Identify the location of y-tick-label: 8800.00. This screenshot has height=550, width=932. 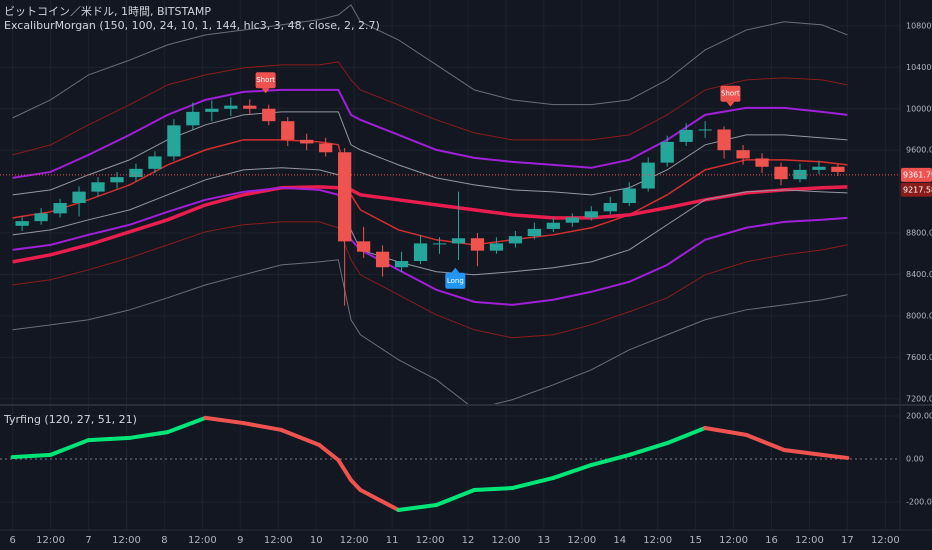
(919, 233).